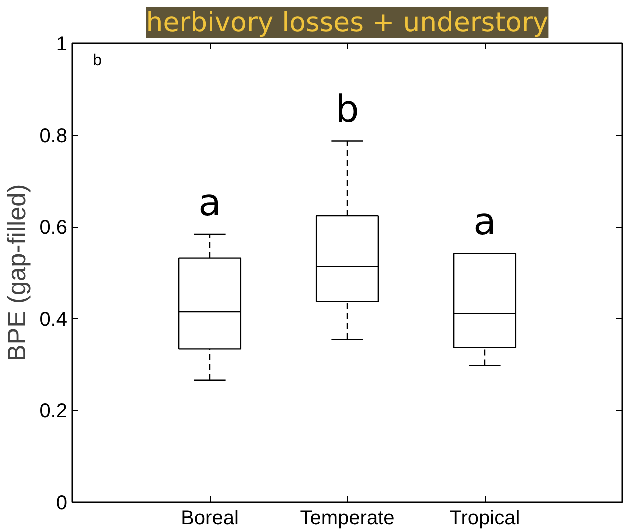 This screenshot has height=532, width=637. I want to click on y-axis-title: BPE (gap-filled), so click(18, 273).